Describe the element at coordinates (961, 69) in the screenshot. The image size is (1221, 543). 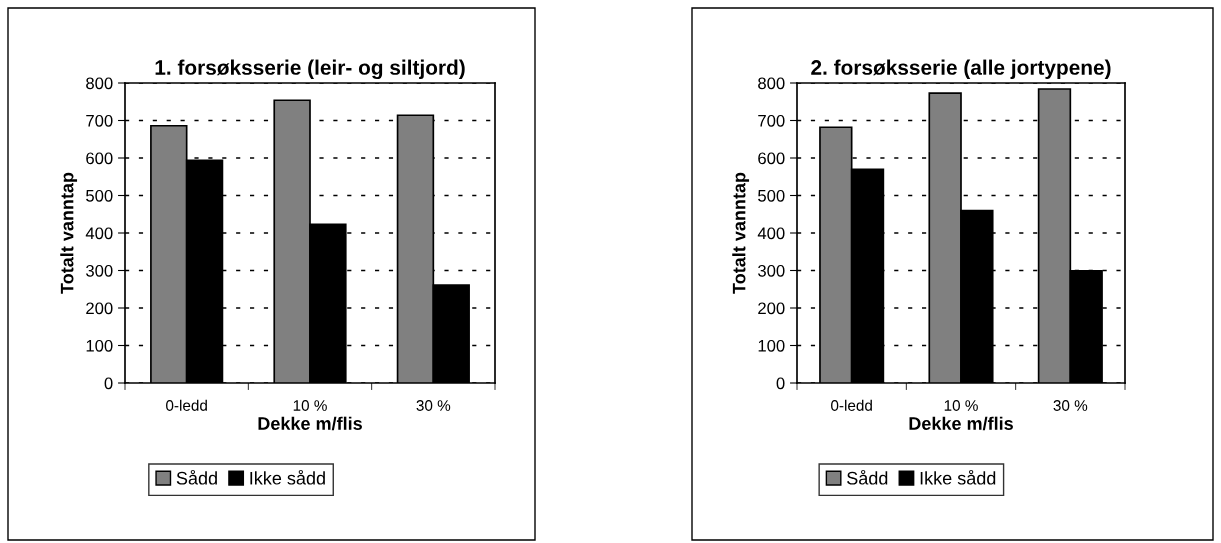
I see `chart-title: 2. forsøksserie (alle jortypene)` at that location.